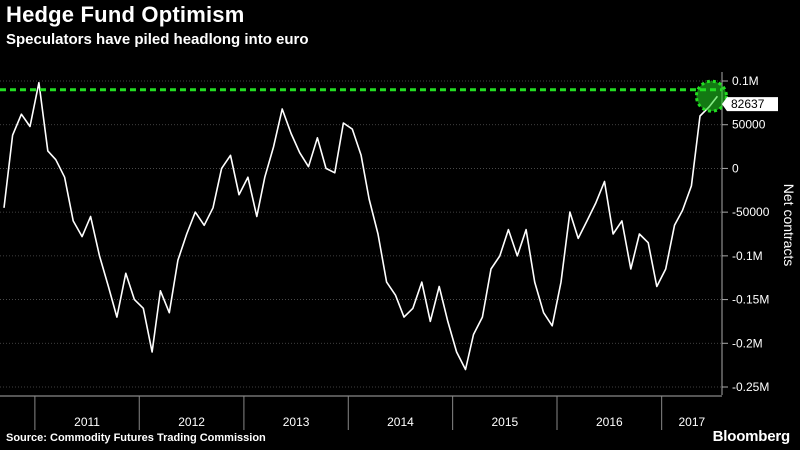 This screenshot has width=800, height=450. I want to click on y-tick-label: 50000, so click(749, 125).